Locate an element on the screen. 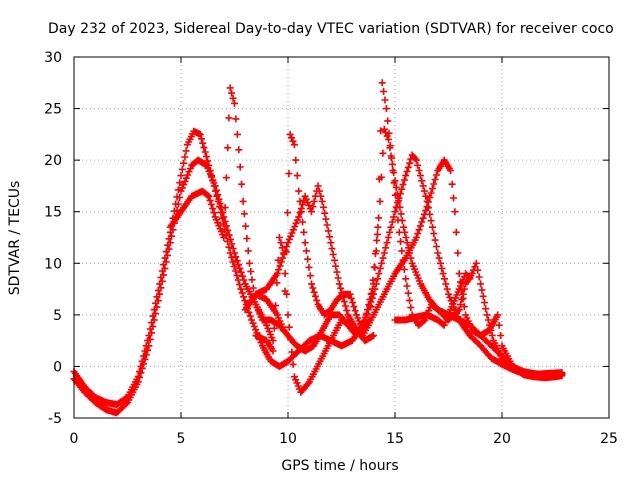 The height and width of the screenshot is (484, 640). x-tick-label: 10 is located at coordinates (288, 439).